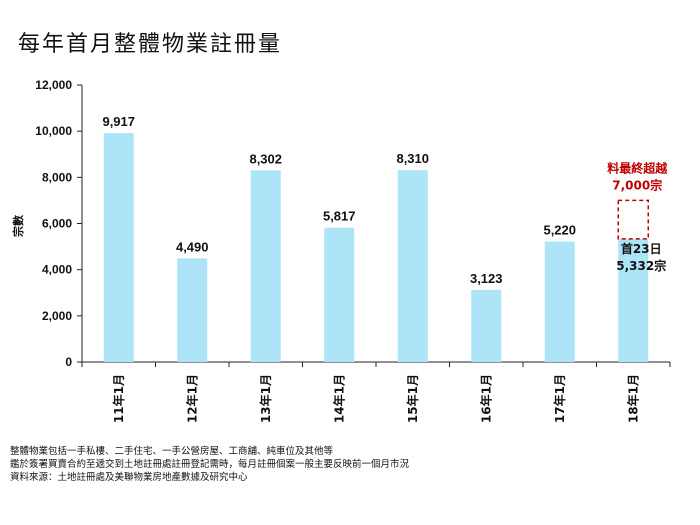 Image resolution: width=700 pixels, height=525 pixels. What do you see at coordinates (412, 158) in the screenshot?
I see `bar-value-label: 8,310` at bounding box center [412, 158].